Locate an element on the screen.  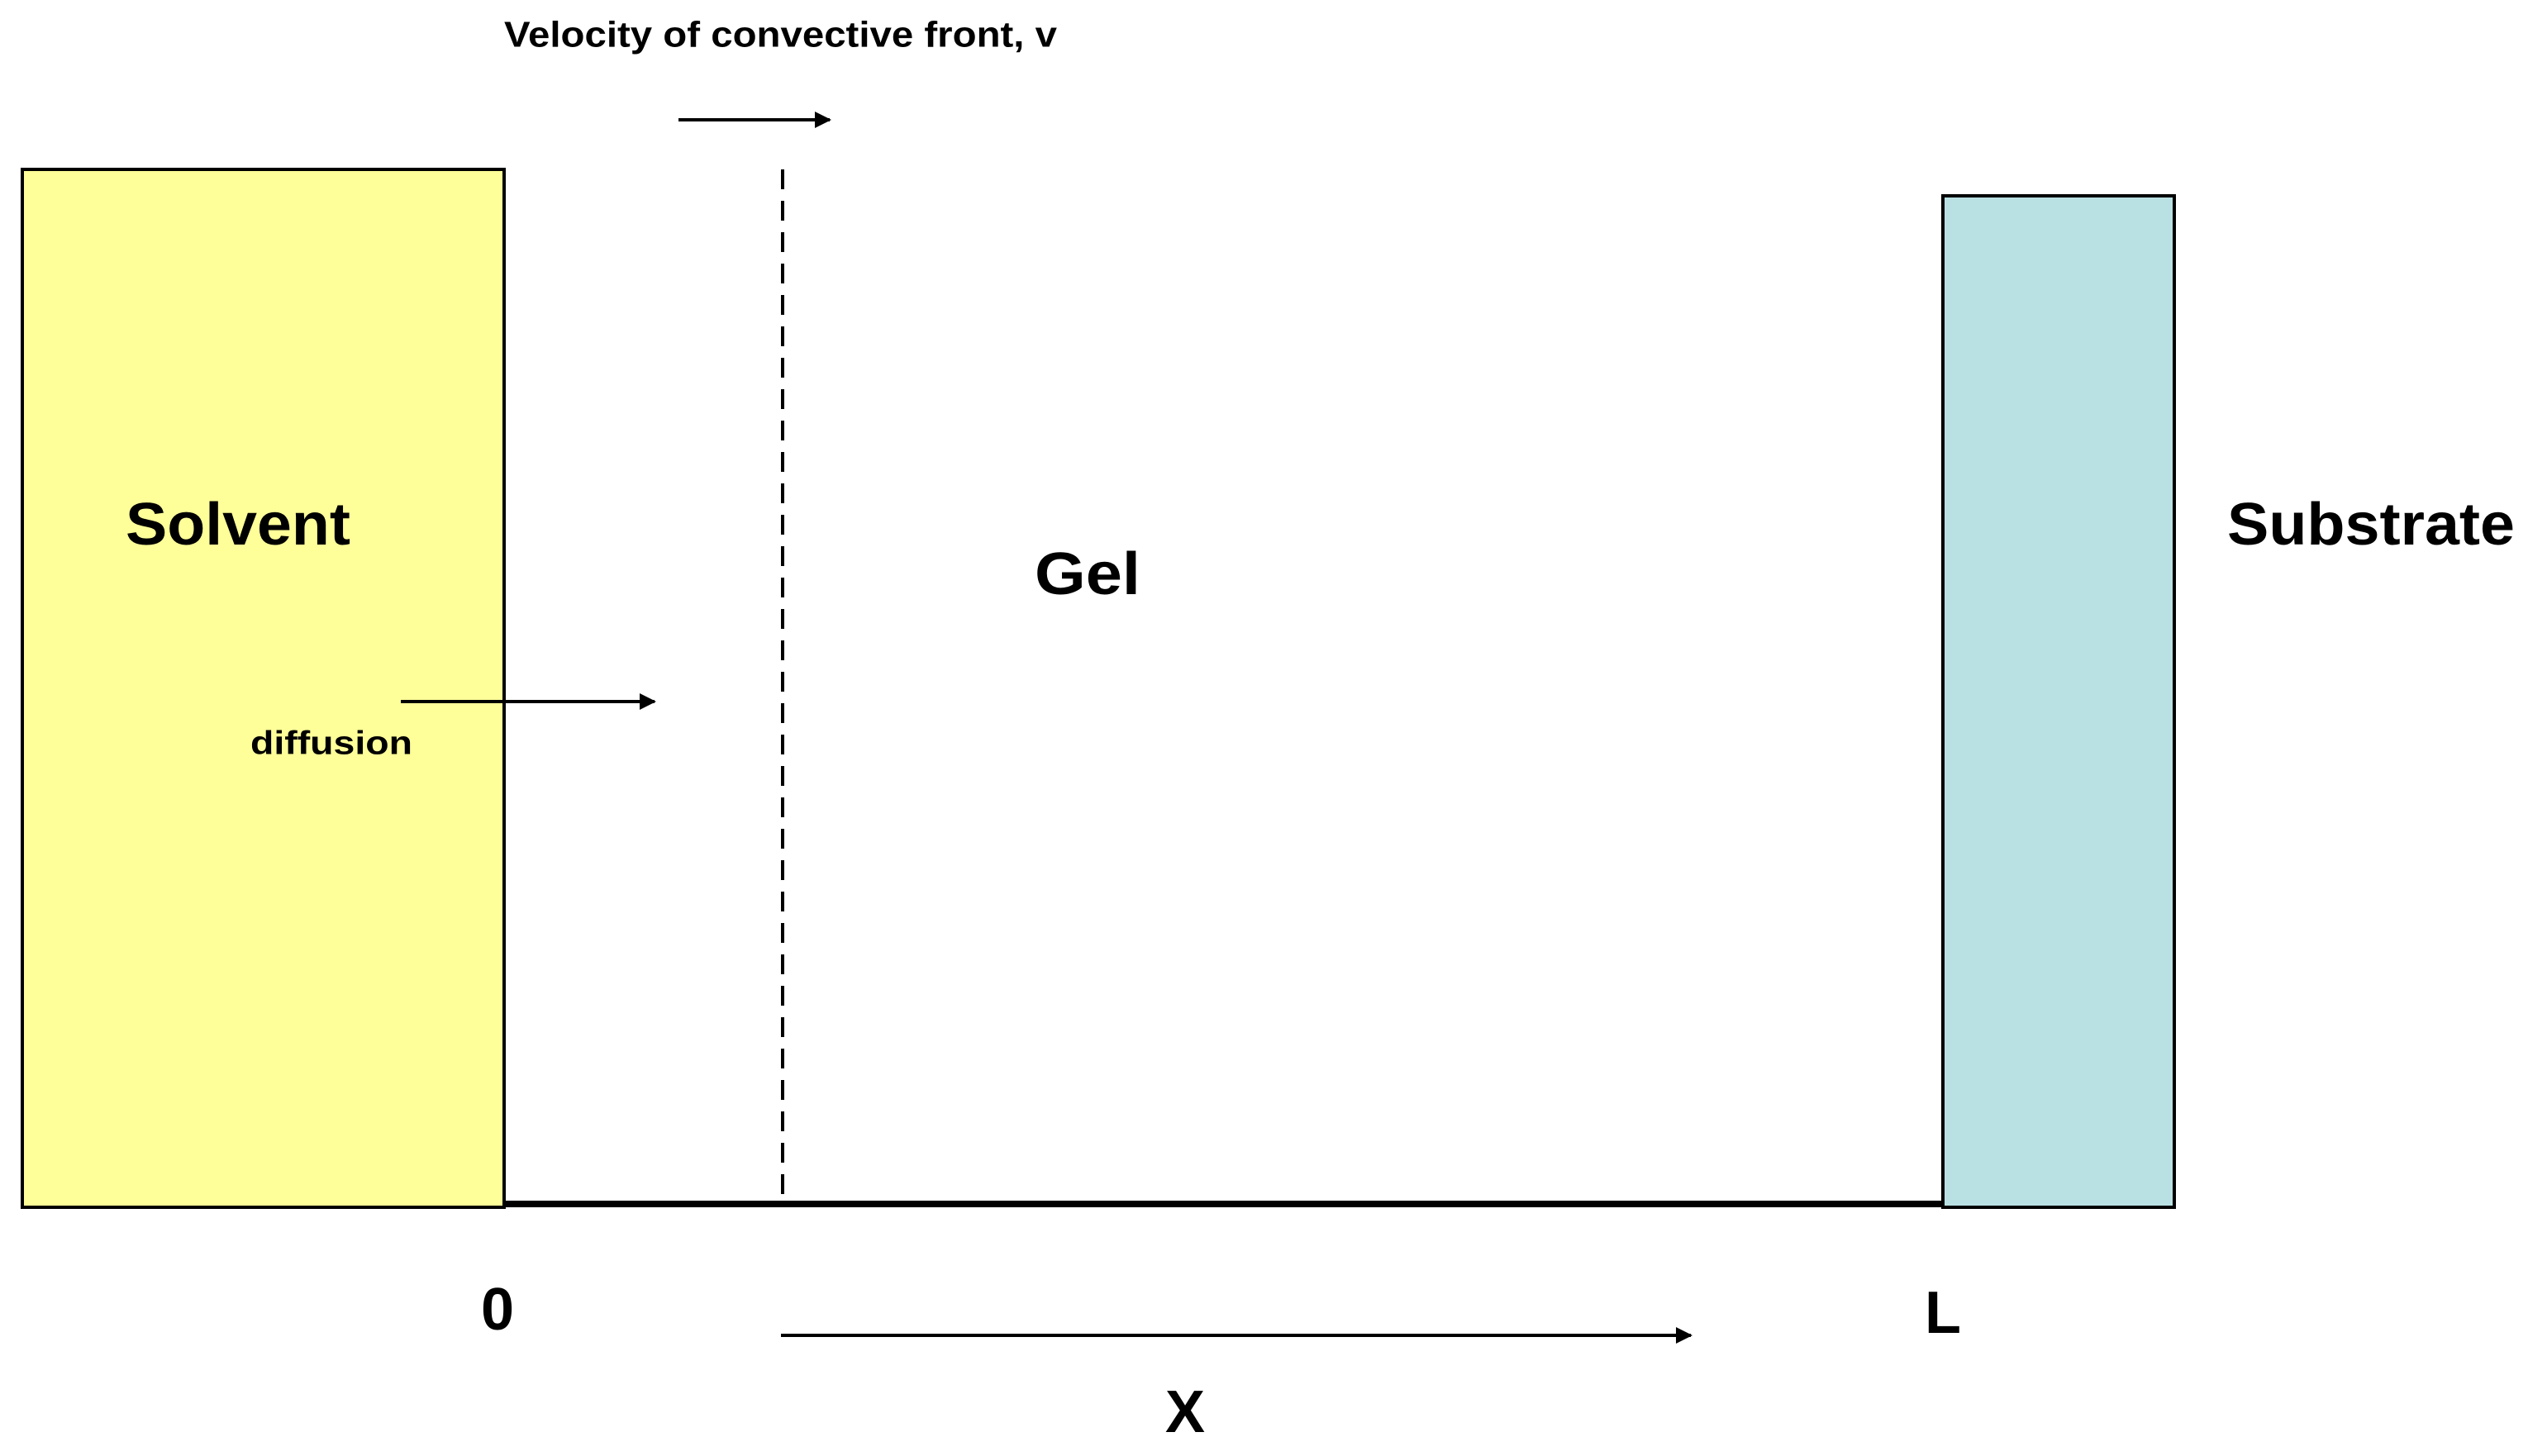
substrate-label: Substrate is located at coordinates (2371, 525).